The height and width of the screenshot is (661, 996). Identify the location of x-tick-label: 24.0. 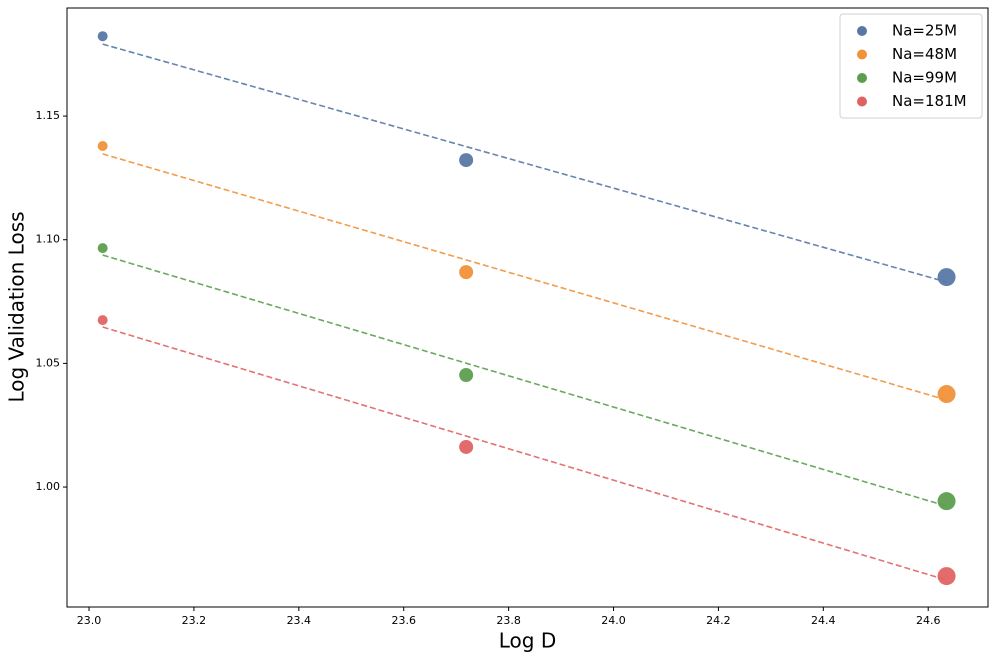
(613, 620).